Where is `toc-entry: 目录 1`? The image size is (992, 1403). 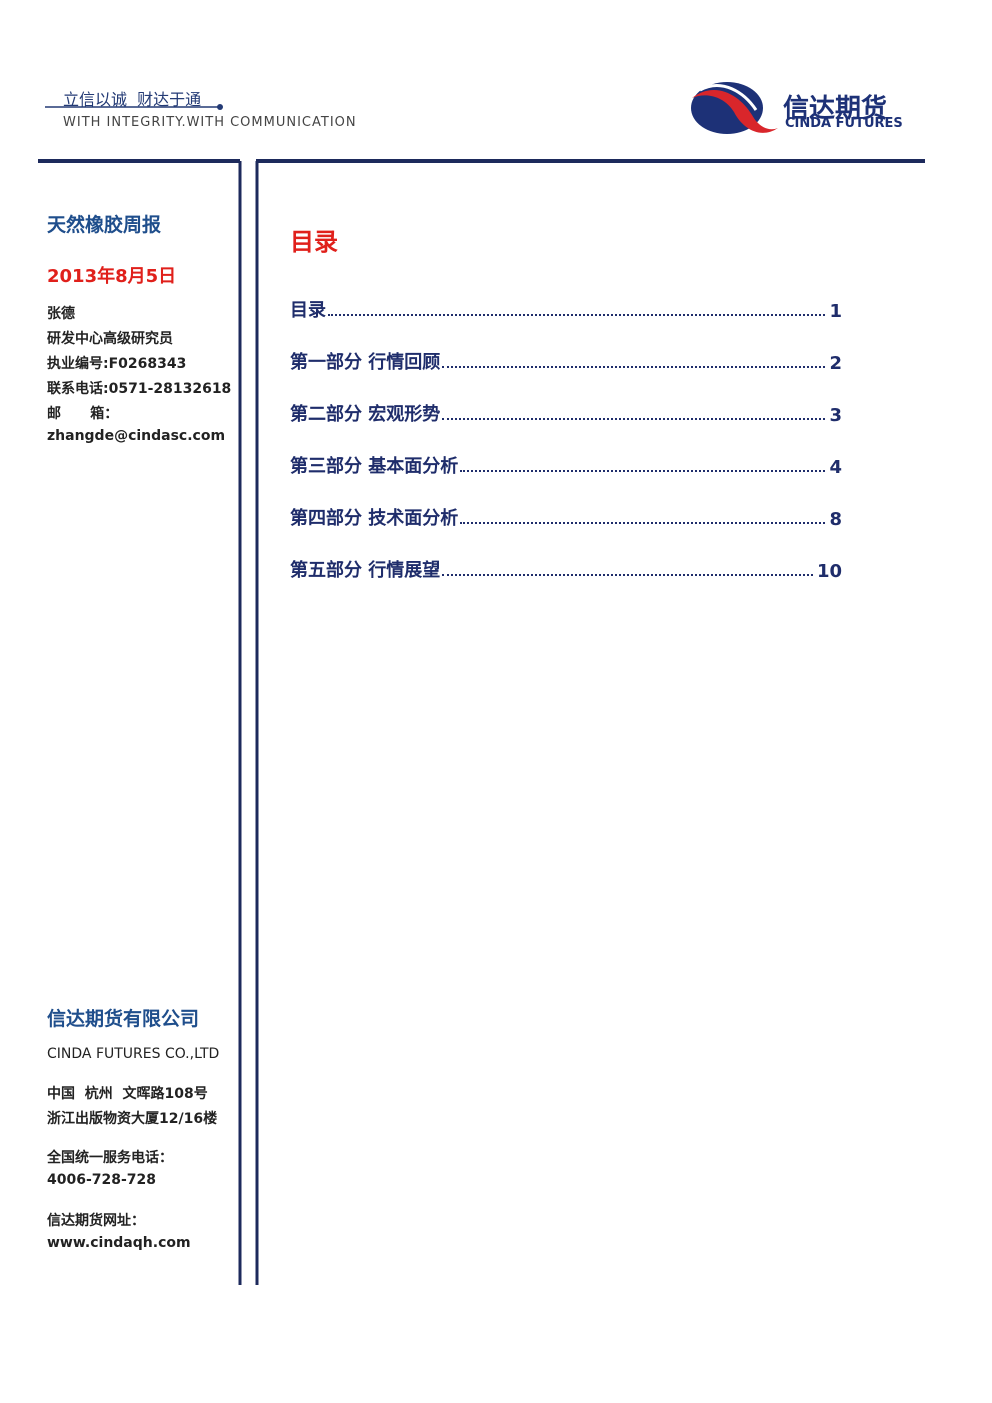 toc-entry: 目录 1 is located at coordinates (566, 309).